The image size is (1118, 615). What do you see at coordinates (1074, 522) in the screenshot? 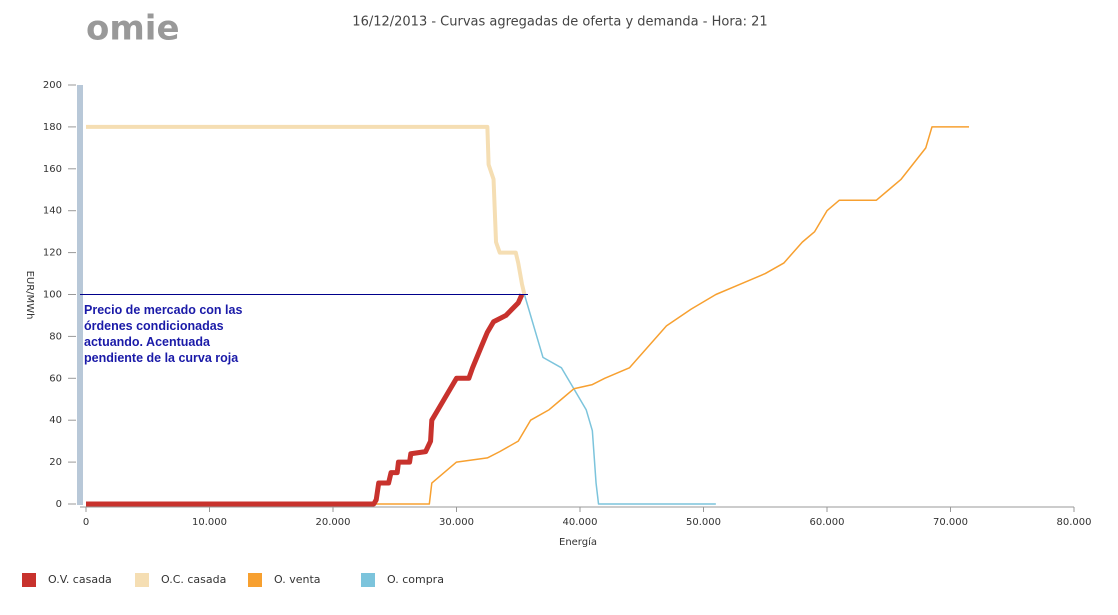
I see `x-tick-label: 80.000` at bounding box center [1074, 522].